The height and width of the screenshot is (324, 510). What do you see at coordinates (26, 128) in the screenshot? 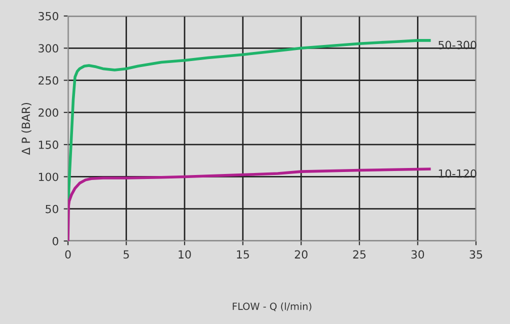
I see `y-axis-title: Δ P (BAR)` at bounding box center [26, 128].